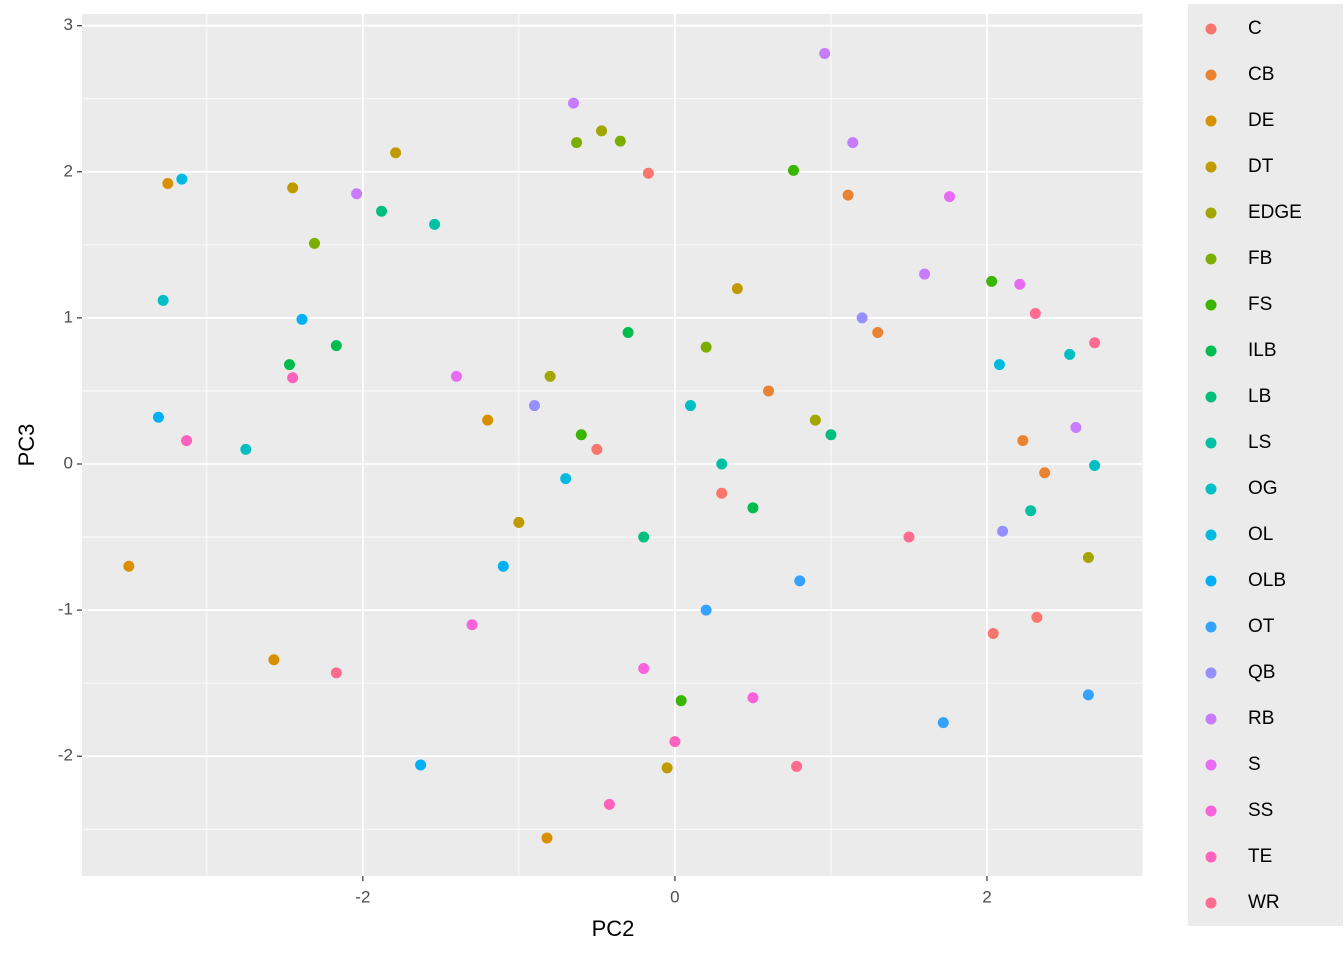 This screenshot has height=965, width=1344. What do you see at coordinates (1260, 258) in the screenshot?
I see `legend-label: FB` at bounding box center [1260, 258].